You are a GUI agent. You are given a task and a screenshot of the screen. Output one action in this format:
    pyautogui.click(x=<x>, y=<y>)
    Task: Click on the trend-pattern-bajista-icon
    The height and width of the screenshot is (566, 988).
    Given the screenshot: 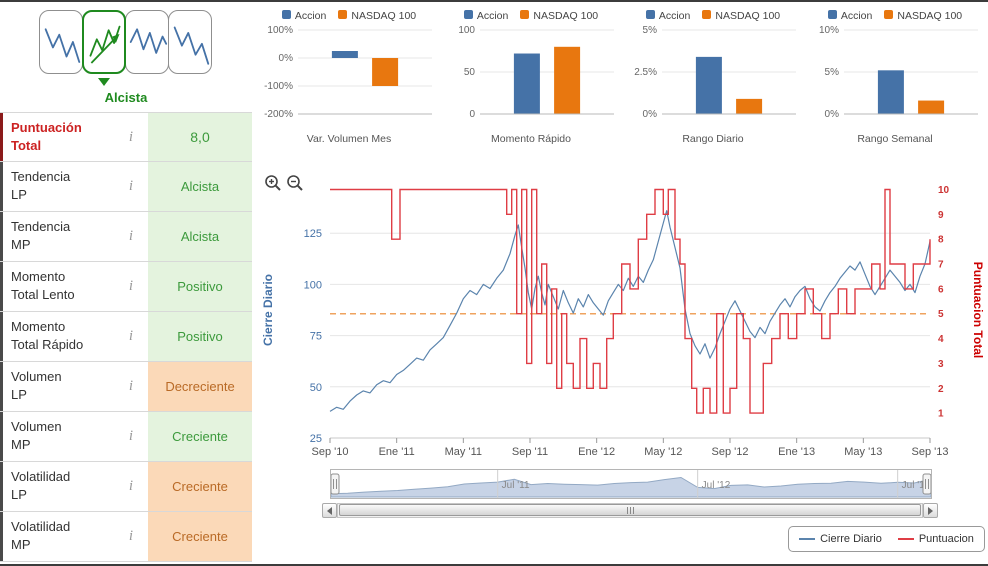 What is the action you would take?
    pyautogui.click(x=61, y=42)
    